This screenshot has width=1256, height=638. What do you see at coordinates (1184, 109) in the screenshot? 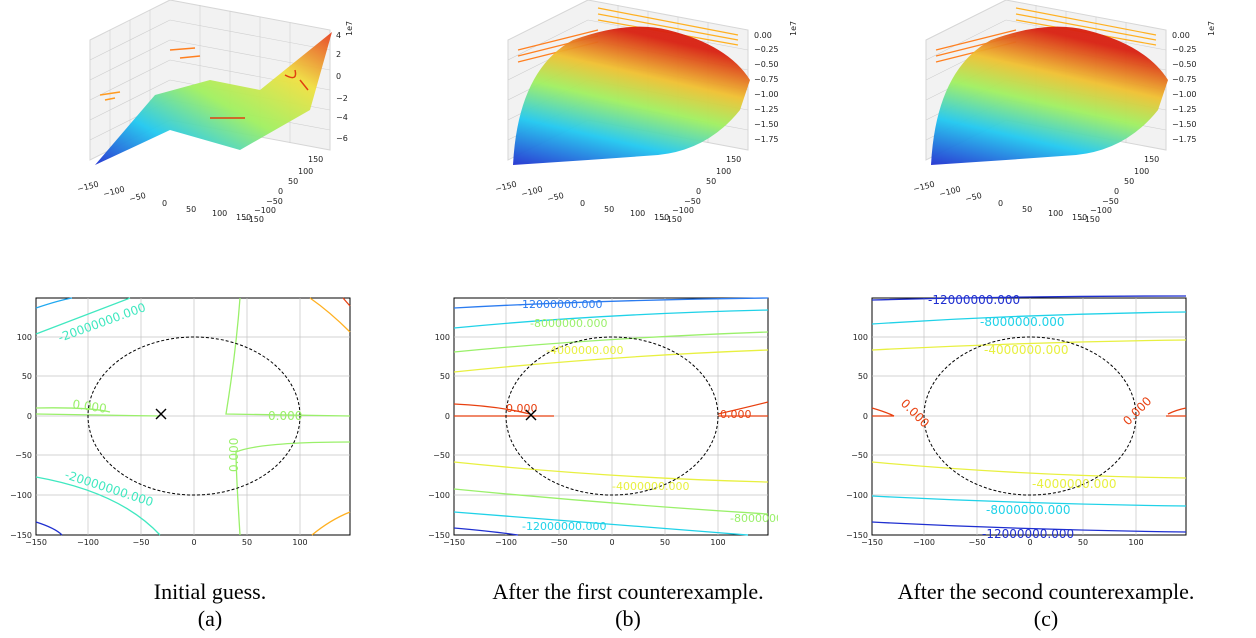
I see `svg-text: −1.25` at bounding box center [1184, 109].